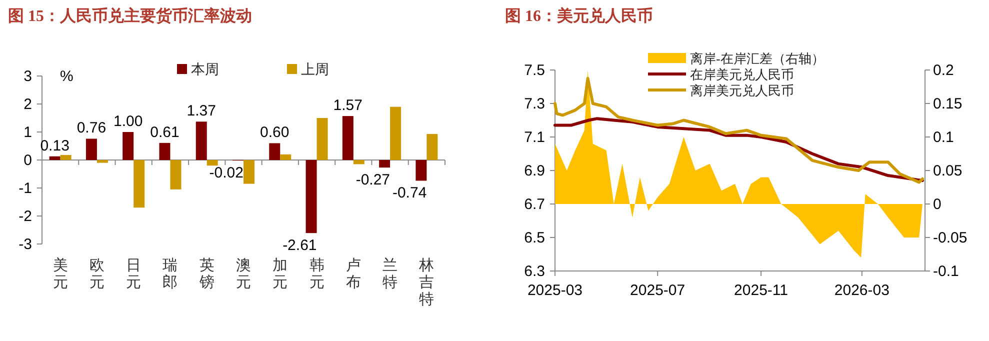  What do you see at coordinates (761, 290) in the screenshot?
I see `x-tick-label: 2025-11` at bounding box center [761, 290].